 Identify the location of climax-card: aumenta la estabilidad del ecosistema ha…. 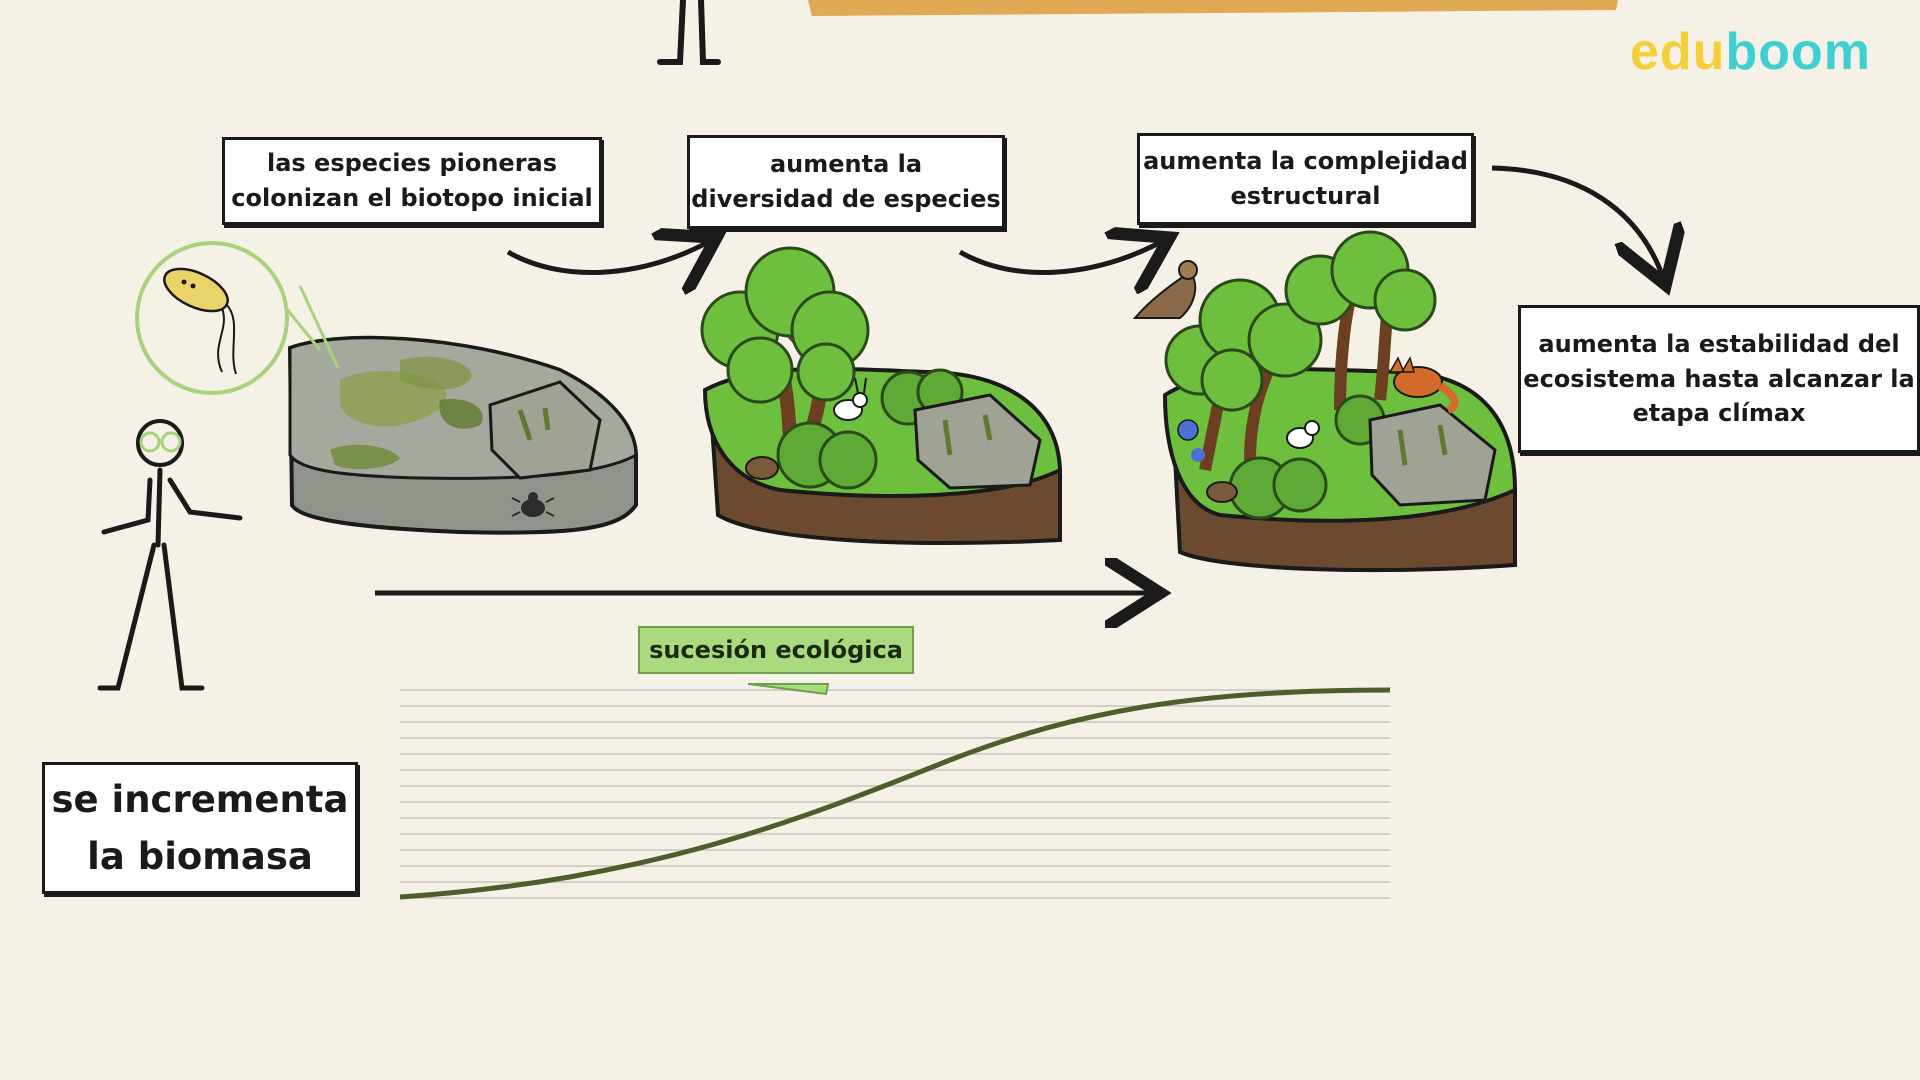
(1719, 379).